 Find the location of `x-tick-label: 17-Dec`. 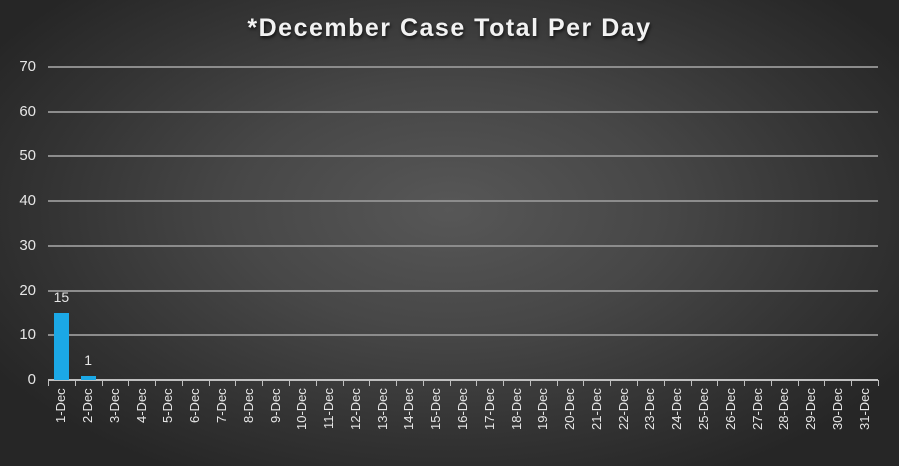

x-tick-label: 17-Dec is located at coordinates (489, 409).